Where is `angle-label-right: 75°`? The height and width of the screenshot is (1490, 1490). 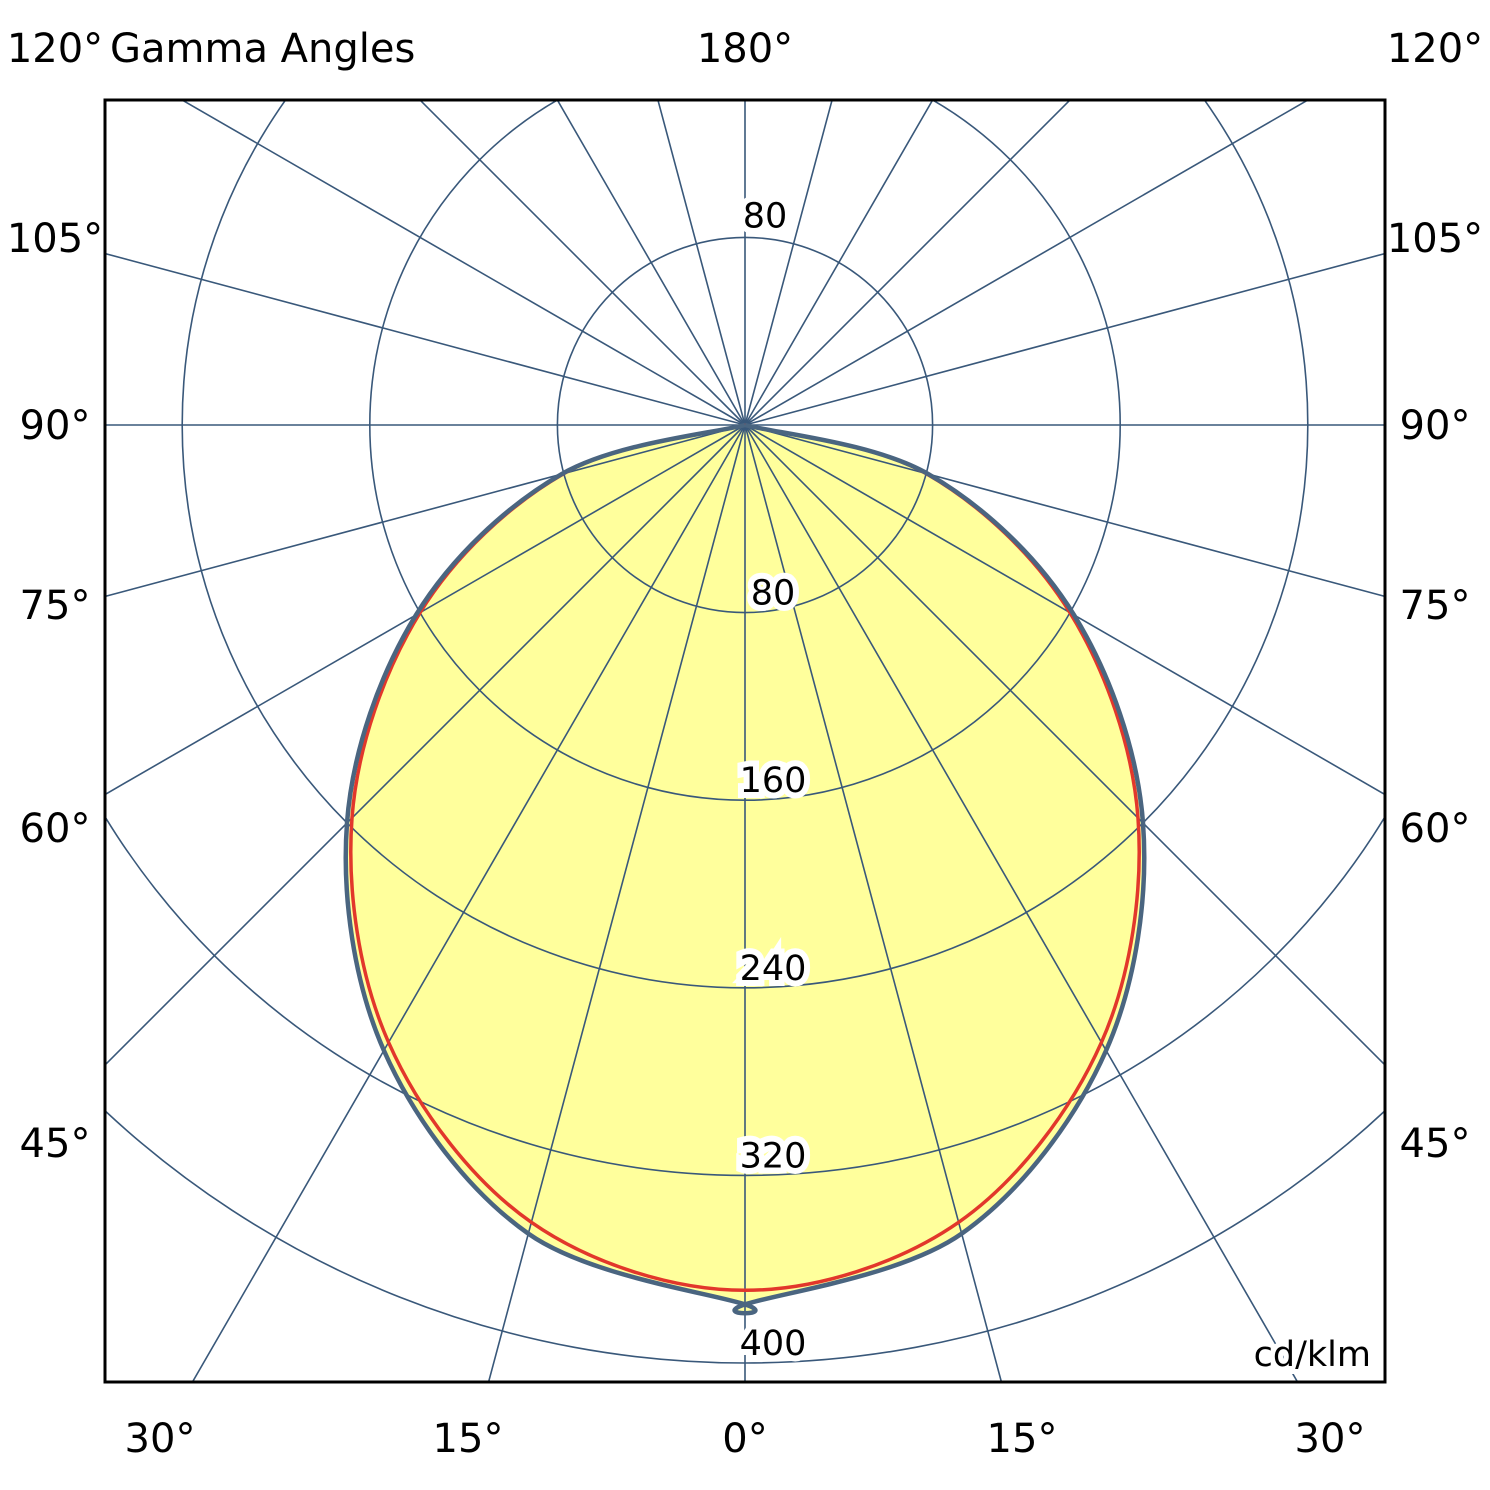
angle-label-right: 75° is located at coordinates (1435, 606).